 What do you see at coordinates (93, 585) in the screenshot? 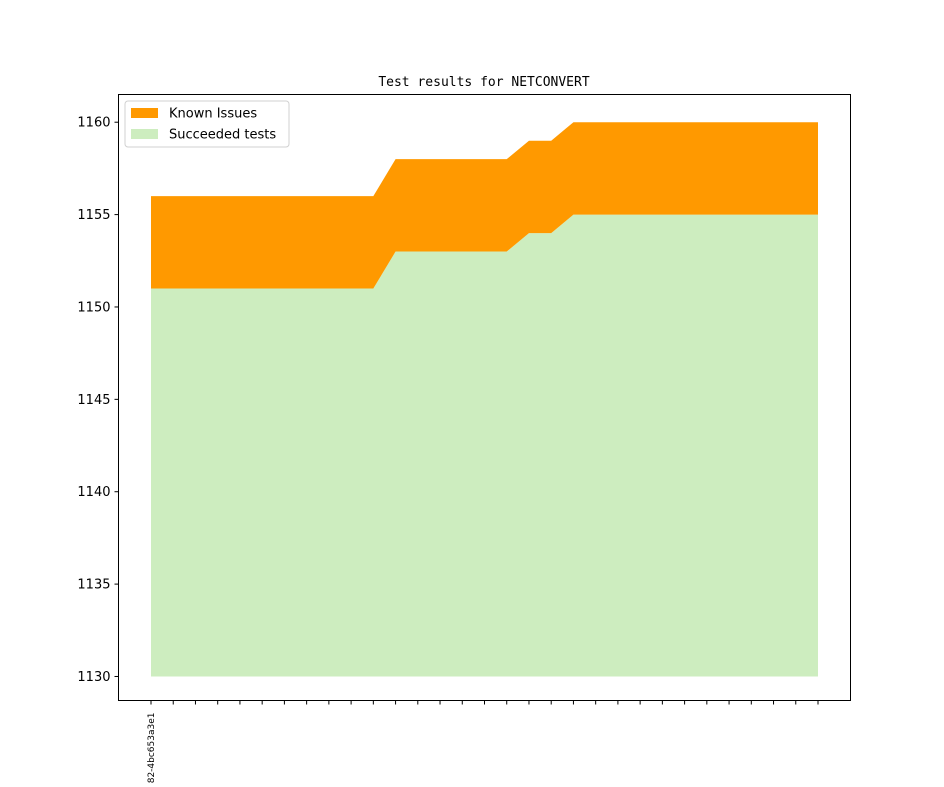
I see `y-tick-label: 1135` at bounding box center [93, 585].